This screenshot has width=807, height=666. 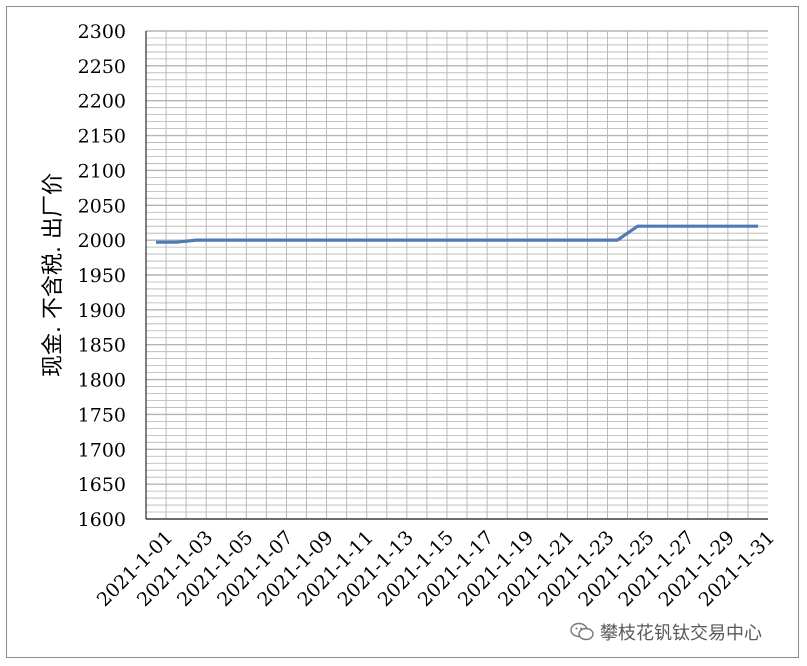 What do you see at coordinates (102, 67) in the screenshot?
I see `y-tick-label: 2250` at bounding box center [102, 67].